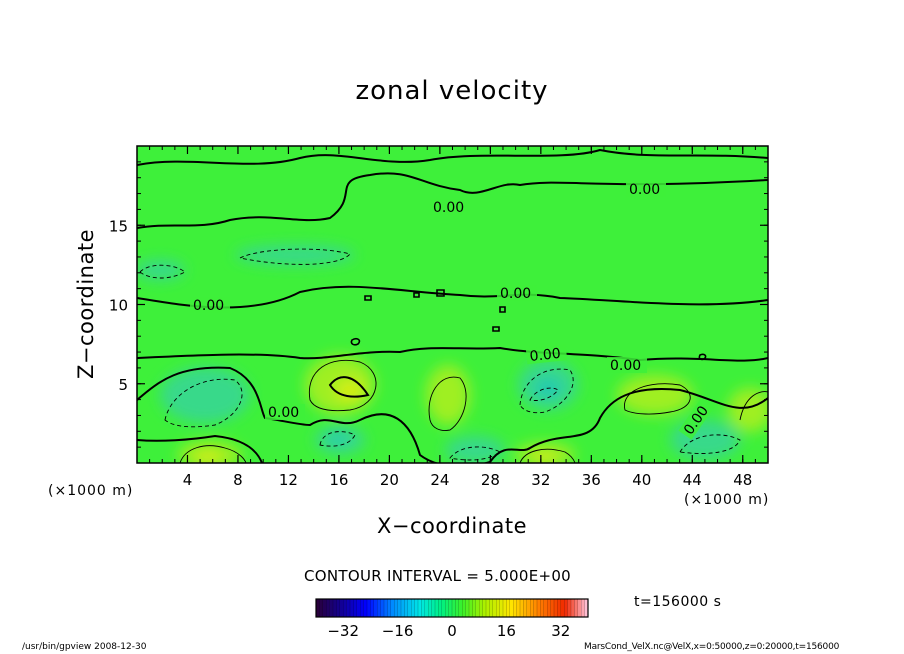 This screenshot has width=904, height=654. I want to click on x-tick-label: 40, so click(641, 480).